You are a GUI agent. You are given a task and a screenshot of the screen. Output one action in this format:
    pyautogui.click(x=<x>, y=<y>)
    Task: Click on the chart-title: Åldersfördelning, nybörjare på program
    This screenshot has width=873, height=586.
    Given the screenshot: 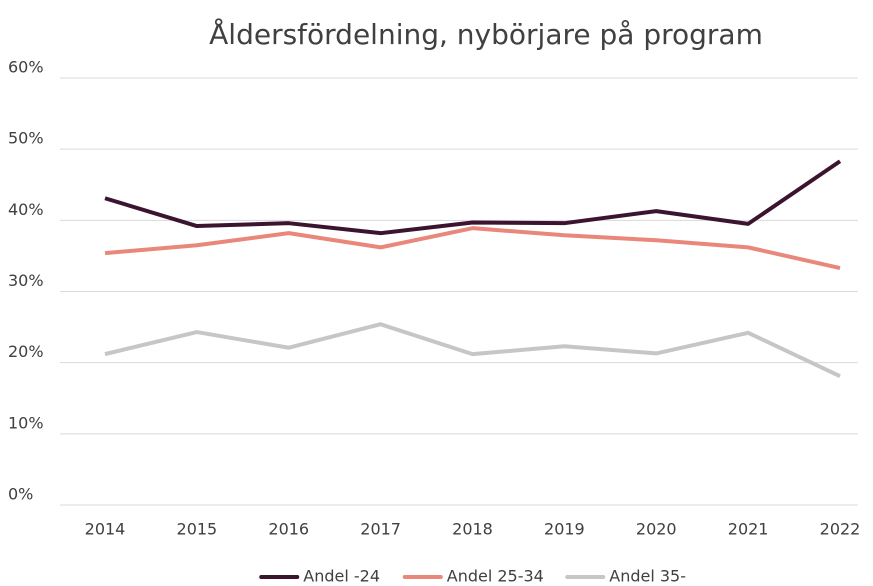 What is the action you would take?
    pyautogui.click(x=486, y=34)
    